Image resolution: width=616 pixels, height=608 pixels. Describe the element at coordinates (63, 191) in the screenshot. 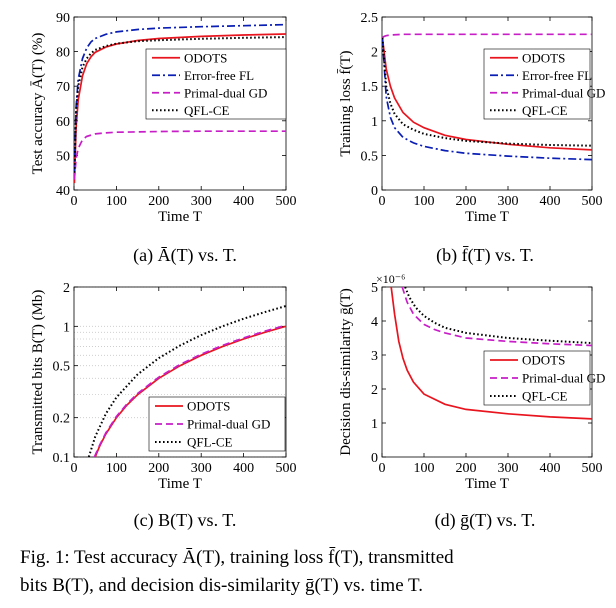

I see `y-tick-label: 40` at that location.